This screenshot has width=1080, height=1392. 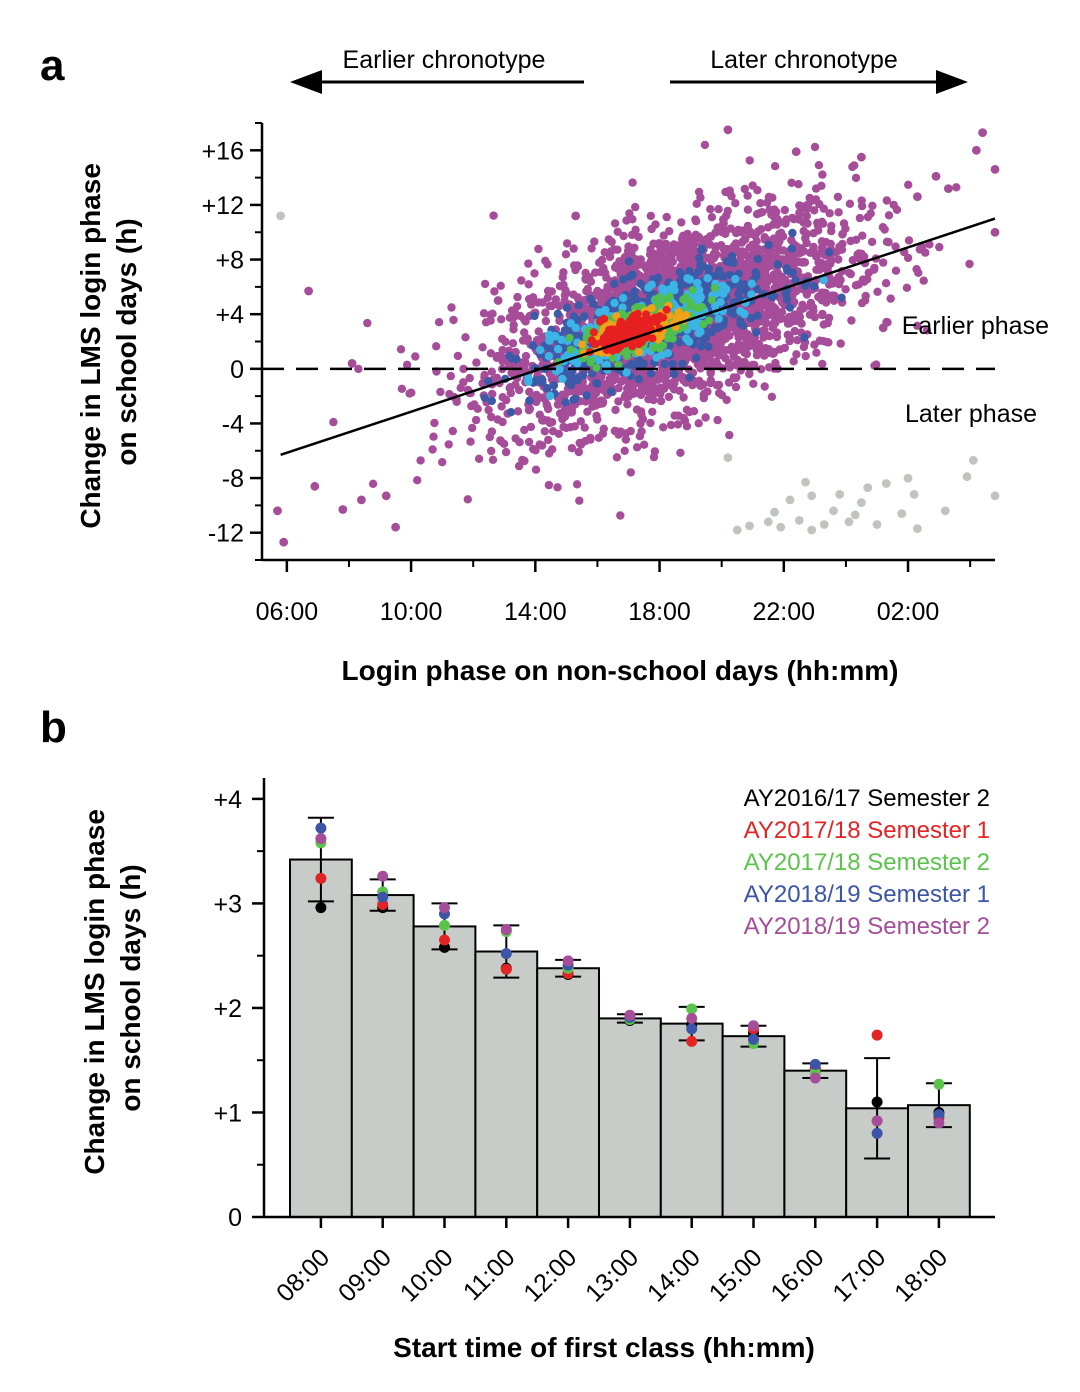 I want to click on later-chronotype-label: Later chronotype, so click(x=804, y=60).